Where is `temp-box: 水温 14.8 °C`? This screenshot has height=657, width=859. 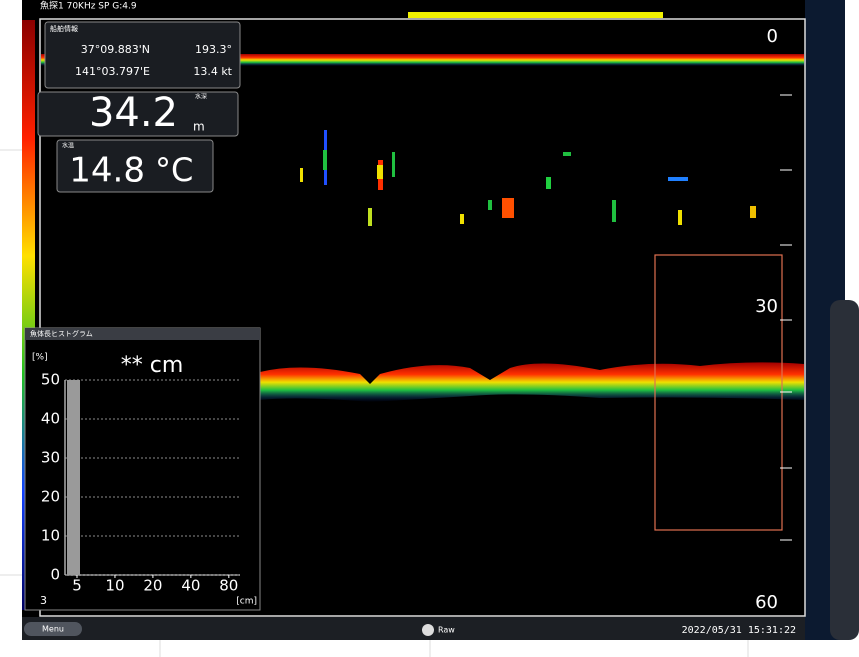
temp-box: 水温 14.8 °C is located at coordinates (135, 166).